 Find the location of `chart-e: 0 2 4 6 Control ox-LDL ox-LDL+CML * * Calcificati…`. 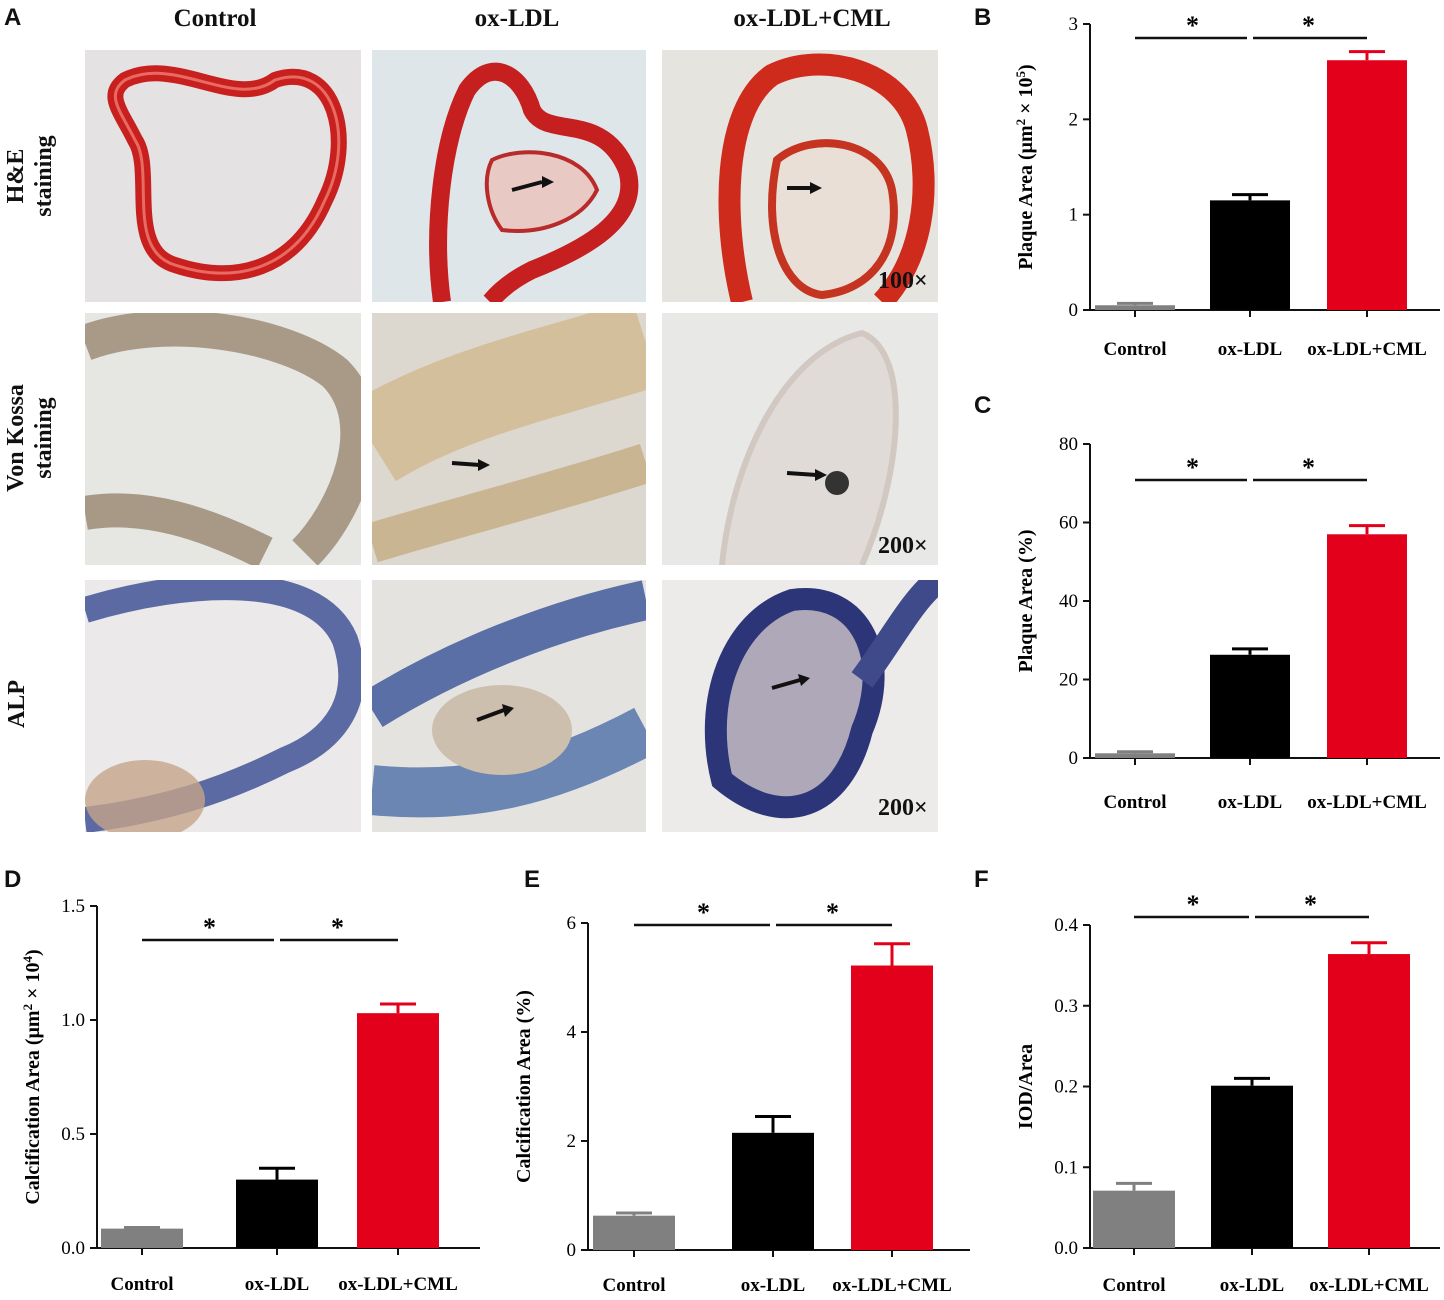

chart-e: 0 2 4 6 Control ox-LDL ox-LDL+CML * * Calcificati… is located at coordinates (741, 1097).